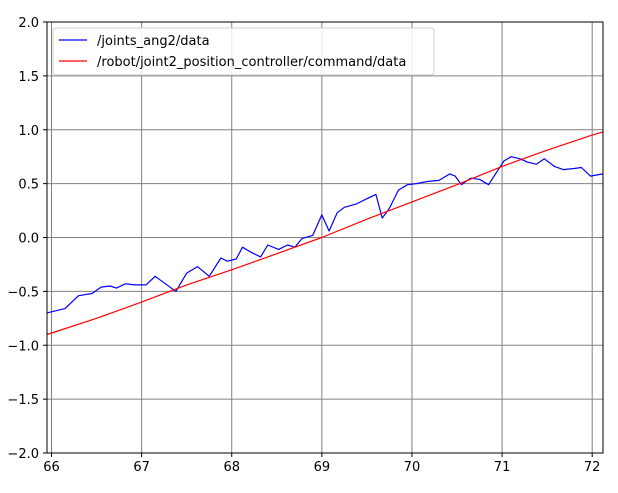  Describe the element at coordinates (28, 131) in the screenshot. I see `y-tick-label: 1.0` at that location.